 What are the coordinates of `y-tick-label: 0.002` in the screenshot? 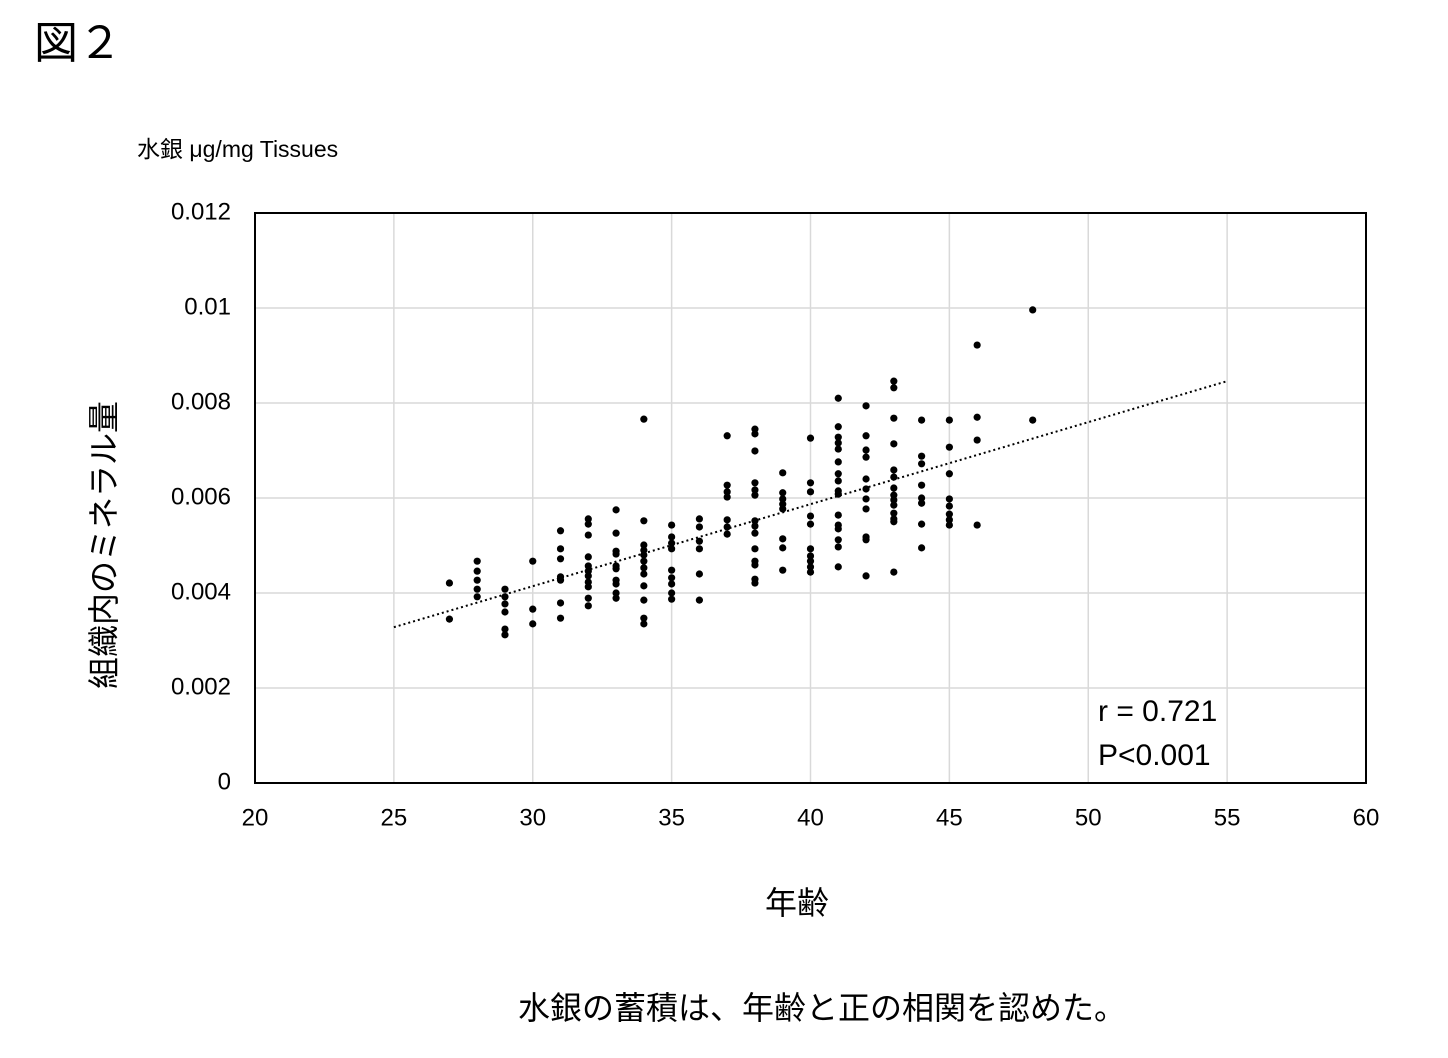 It's located at (201, 686).